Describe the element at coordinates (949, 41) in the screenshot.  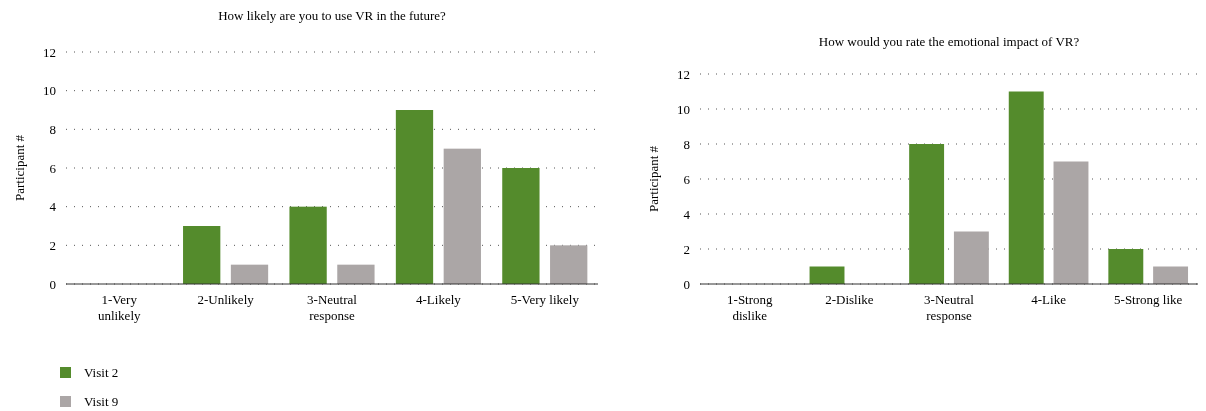
I see `chart-title: How would you rate the emotional impact of VR?` at that location.